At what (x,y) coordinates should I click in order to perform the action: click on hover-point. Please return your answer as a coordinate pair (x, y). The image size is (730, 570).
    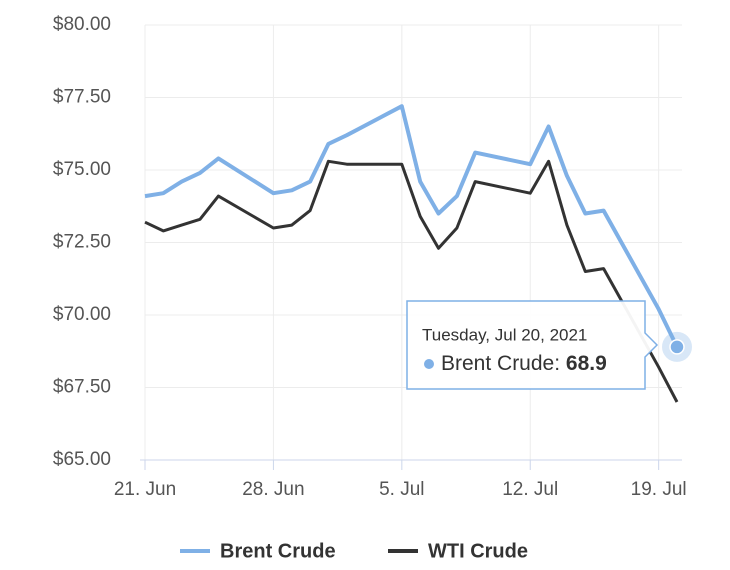
    Looking at the image, I should click on (677, 347).